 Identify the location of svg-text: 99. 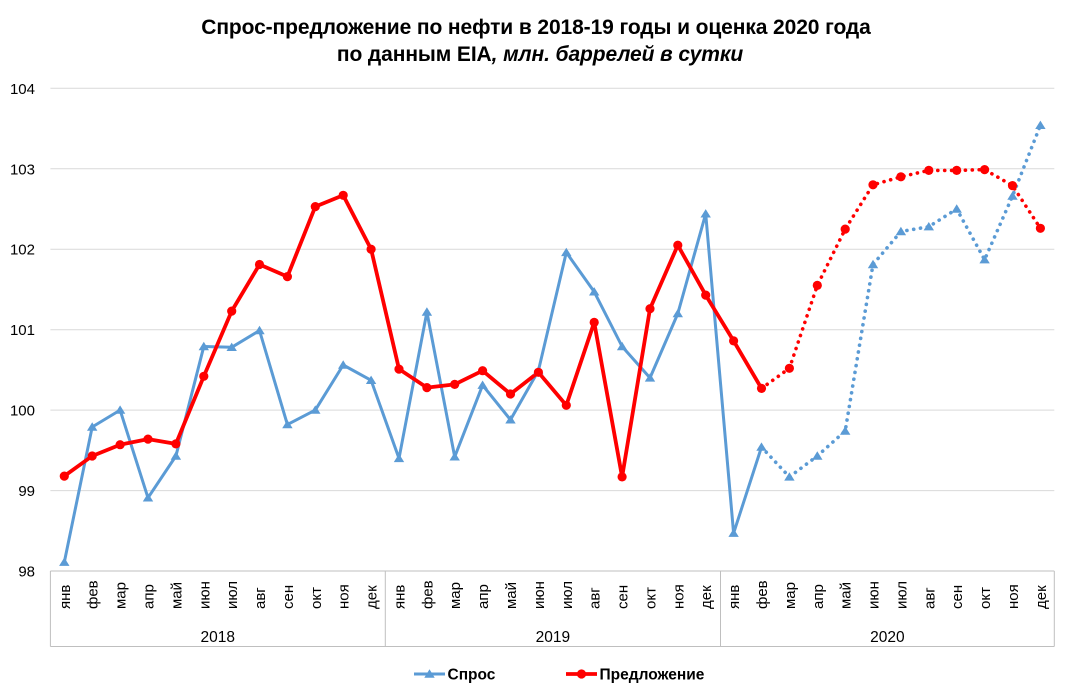
(26, 491).